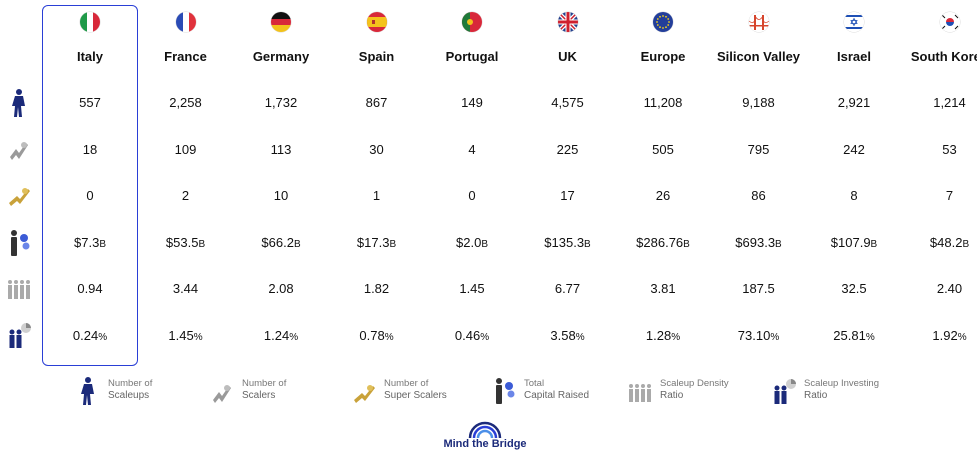 The width and height of the screenshot is (977, 458). What do you see at coordinates (281, 56) in the screenshot?
I see `country-name: Germany` at bounding box center [281, 56].